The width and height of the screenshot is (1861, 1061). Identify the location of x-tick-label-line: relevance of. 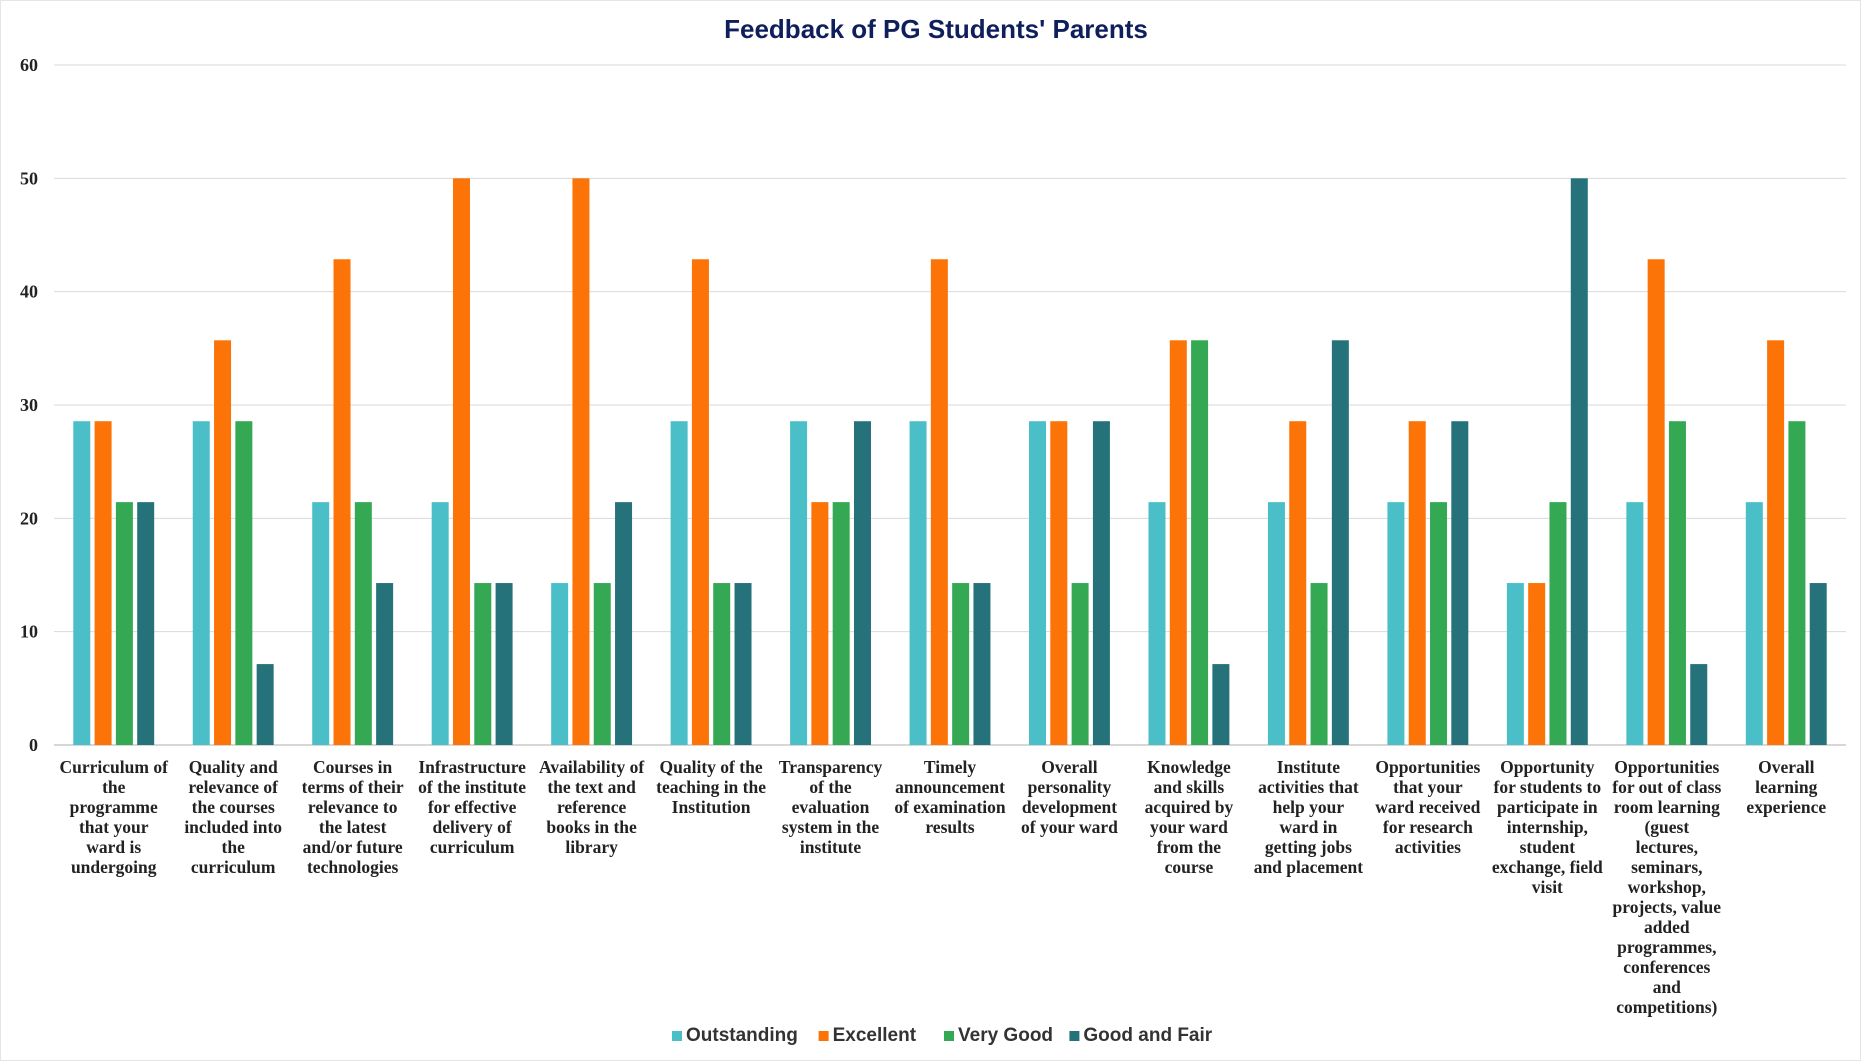
(233, 787).